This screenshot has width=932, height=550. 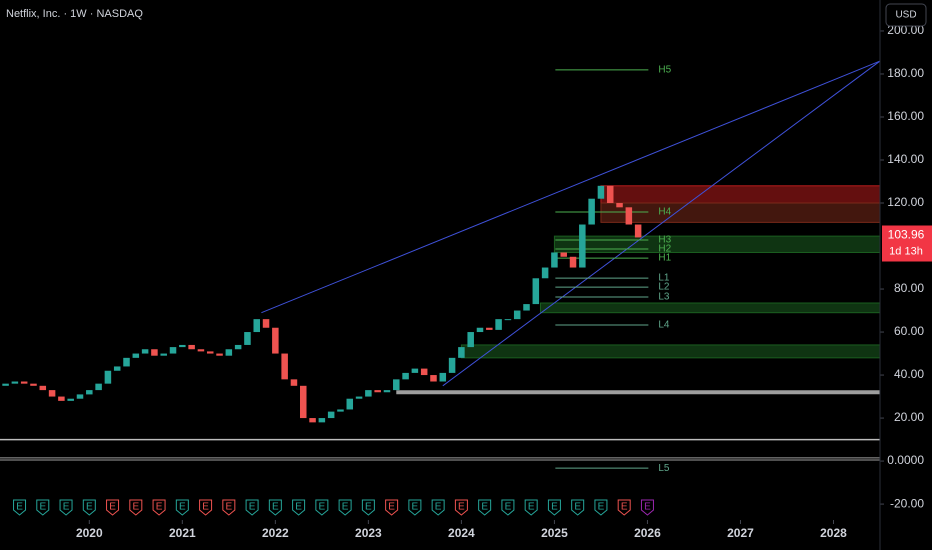 What do you see at coordinates (905, 202) in the screenshot?
I see `y-tick-label: 120.00` at bounding box center [905, 202].